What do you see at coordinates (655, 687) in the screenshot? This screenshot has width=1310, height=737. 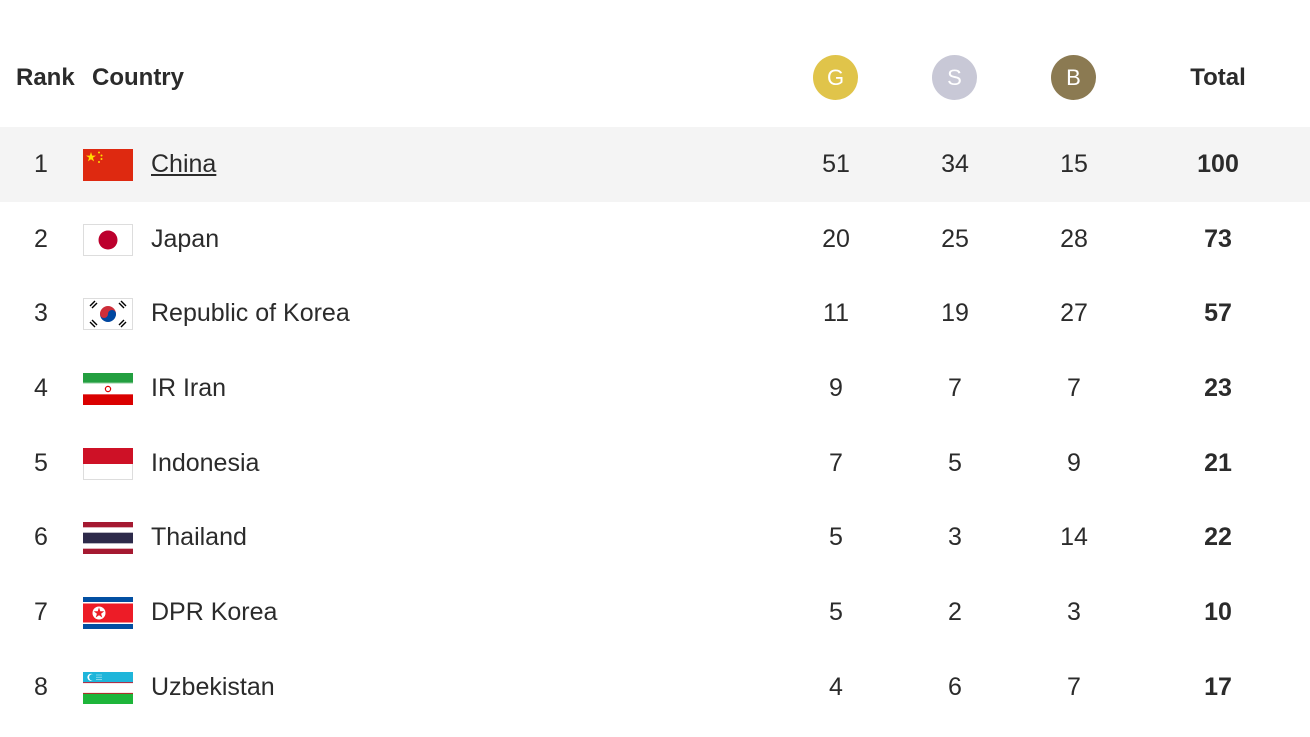 I see `table-row: 8 Uzbekistan 4` at bounding box center [655, 687].